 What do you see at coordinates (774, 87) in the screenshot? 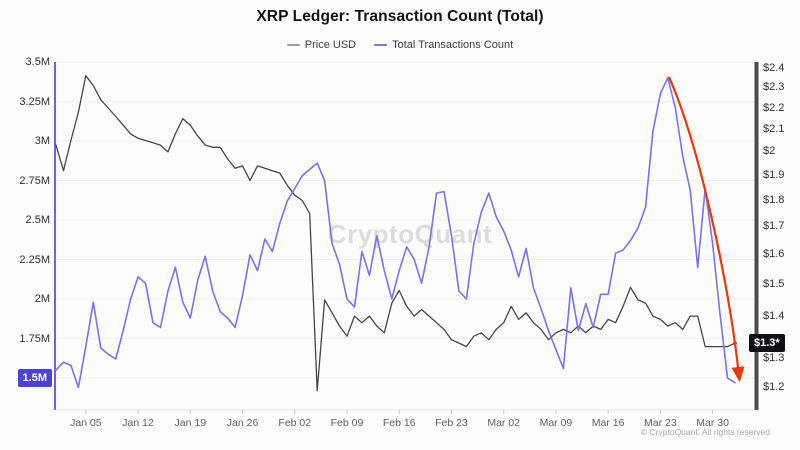
I see `right-axis-label: $2.3` at bounding box center [774, 87].